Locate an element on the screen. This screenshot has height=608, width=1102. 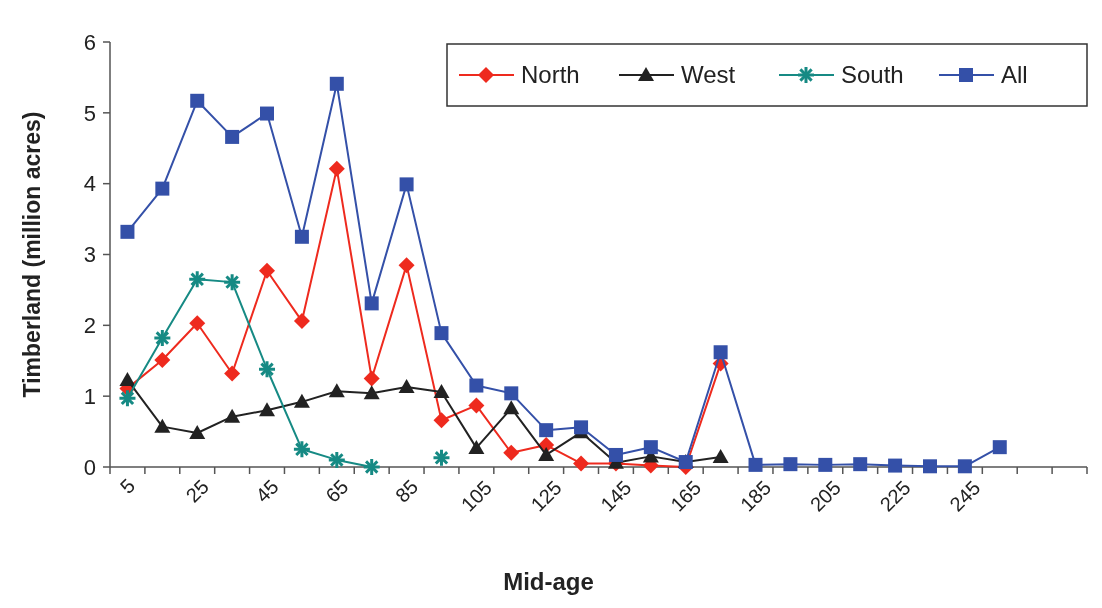
x-axis-title: Mid-age is located at coordinates (548, 581).